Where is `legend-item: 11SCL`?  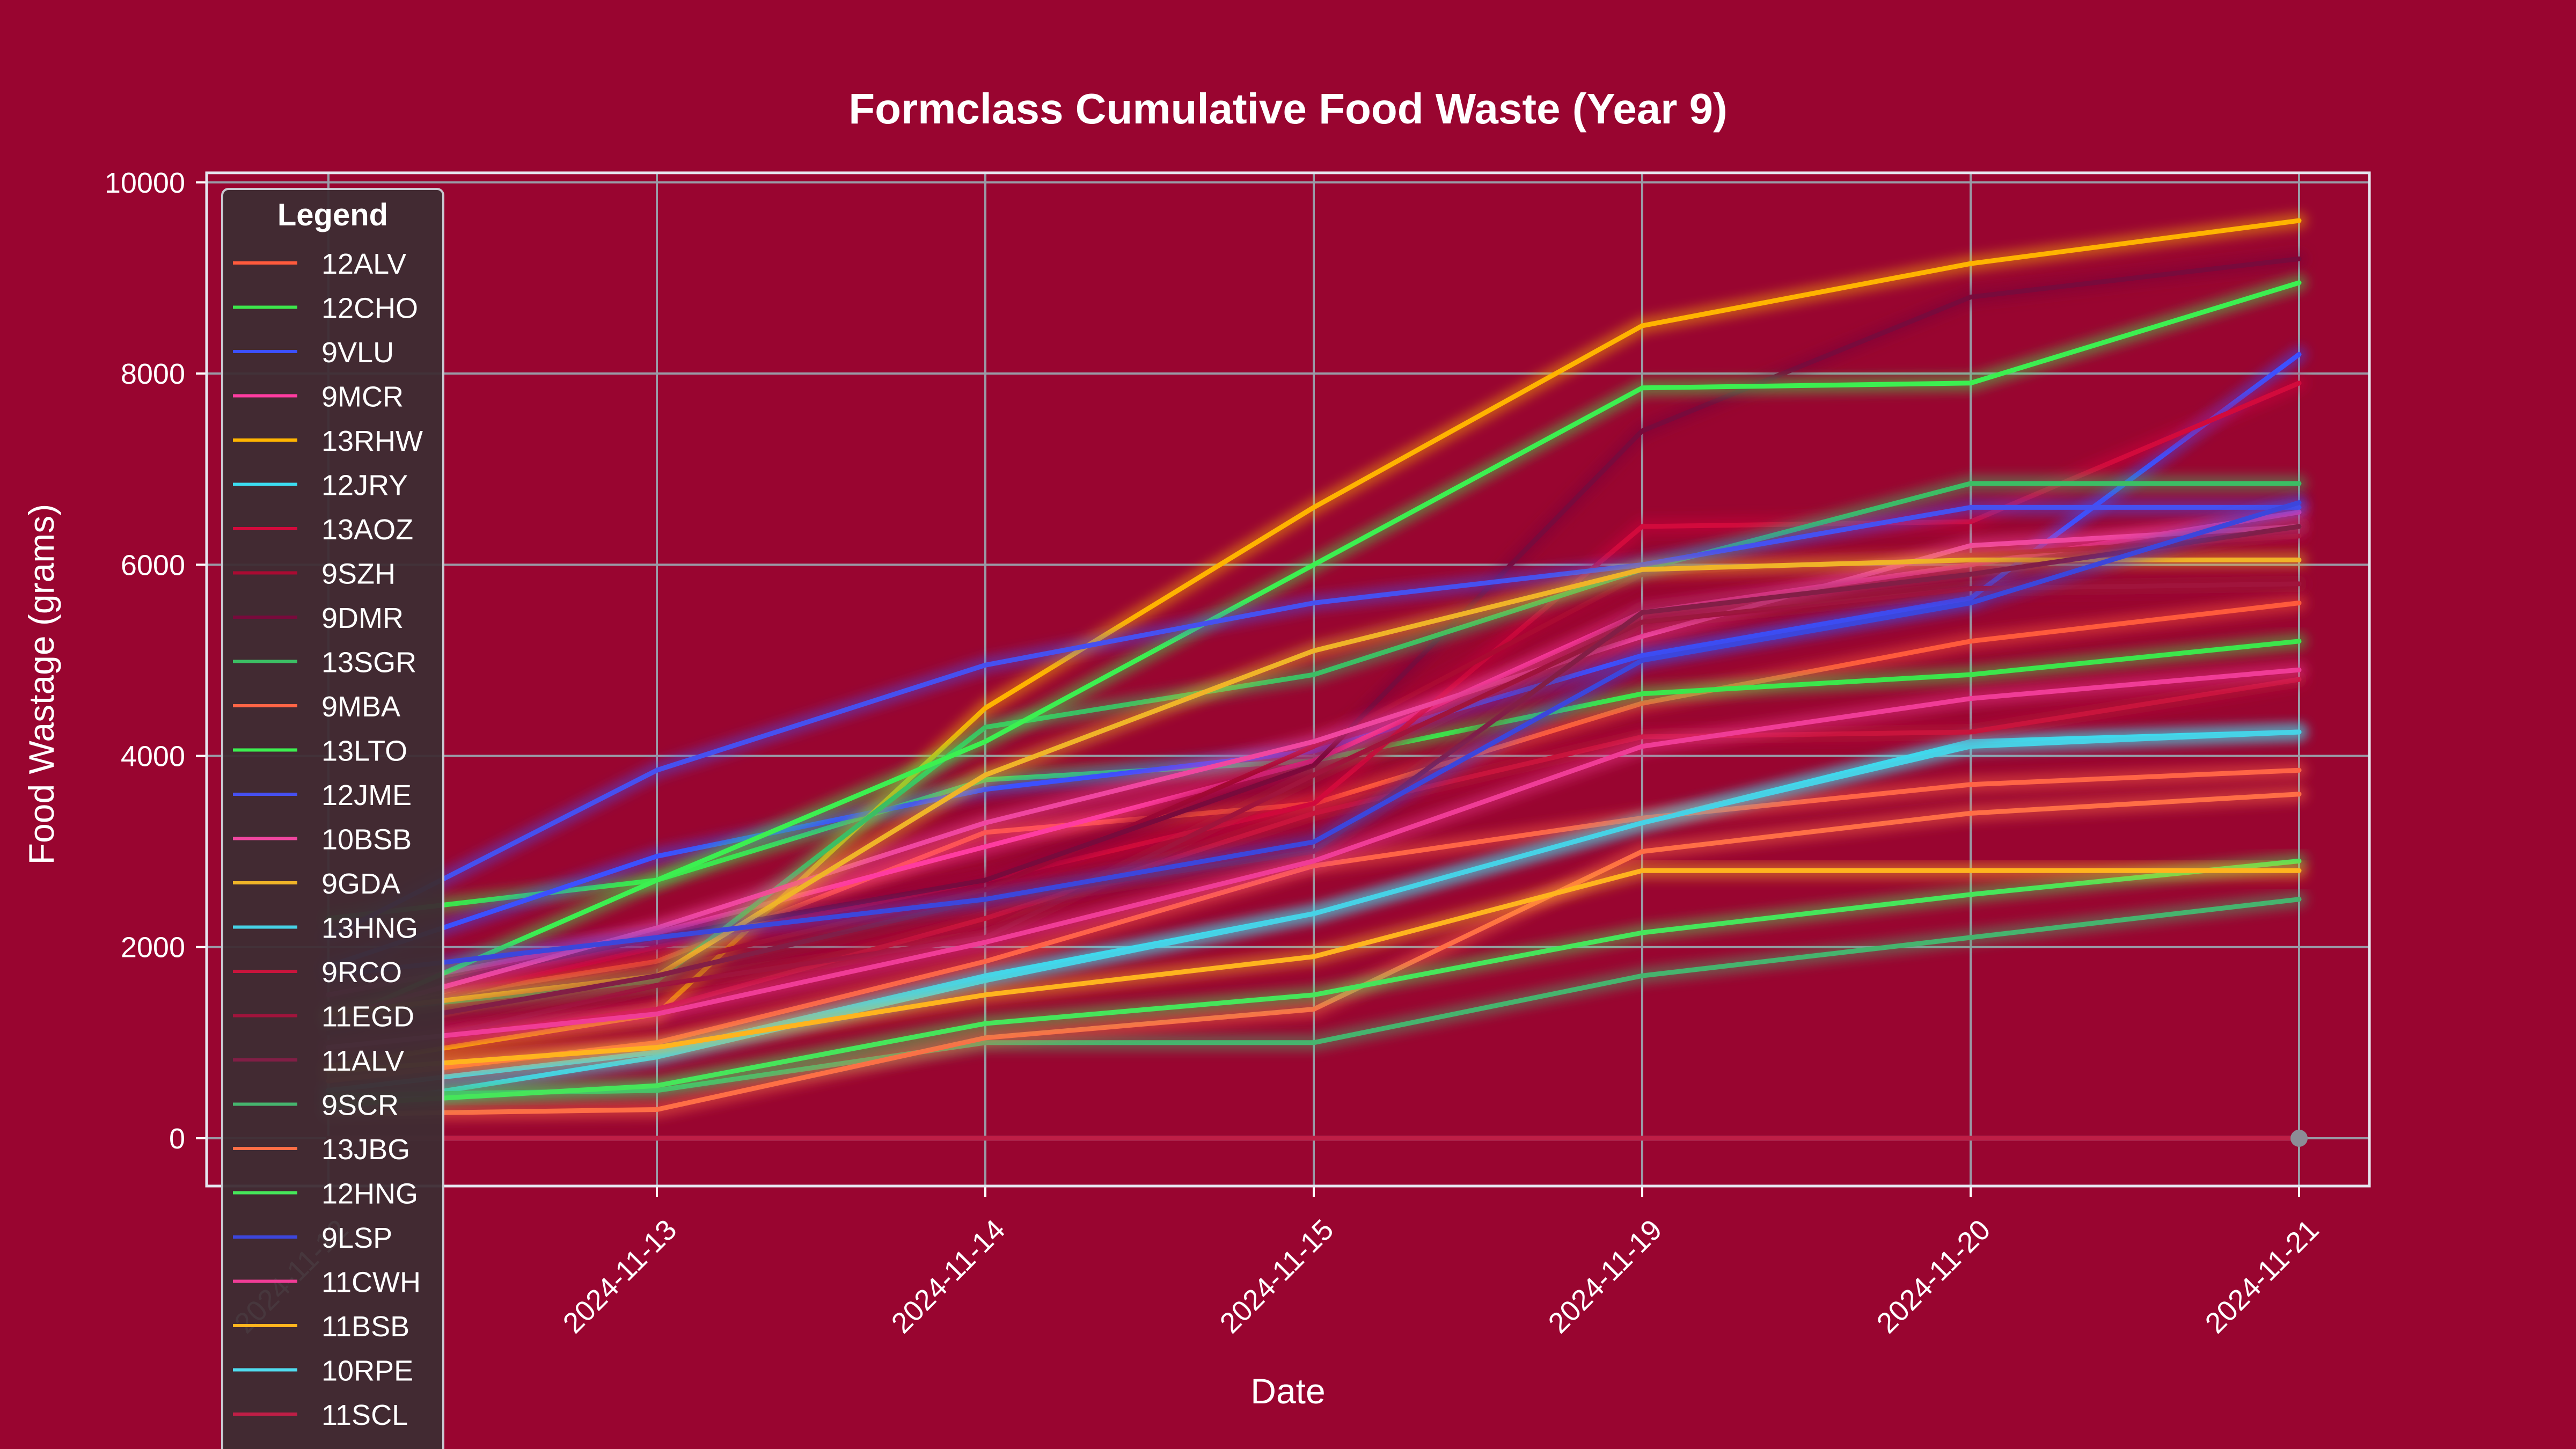
legend-item: 11SCL is located at coordinates (320, 1415).